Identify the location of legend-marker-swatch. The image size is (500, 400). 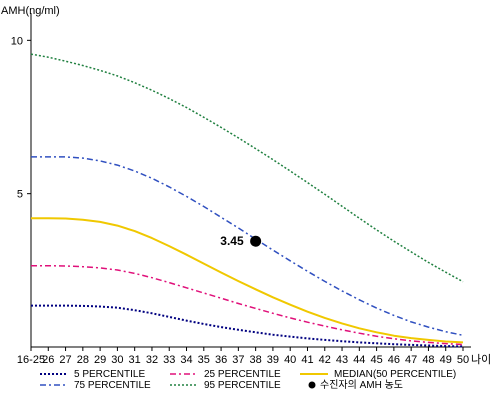
(312, 385).